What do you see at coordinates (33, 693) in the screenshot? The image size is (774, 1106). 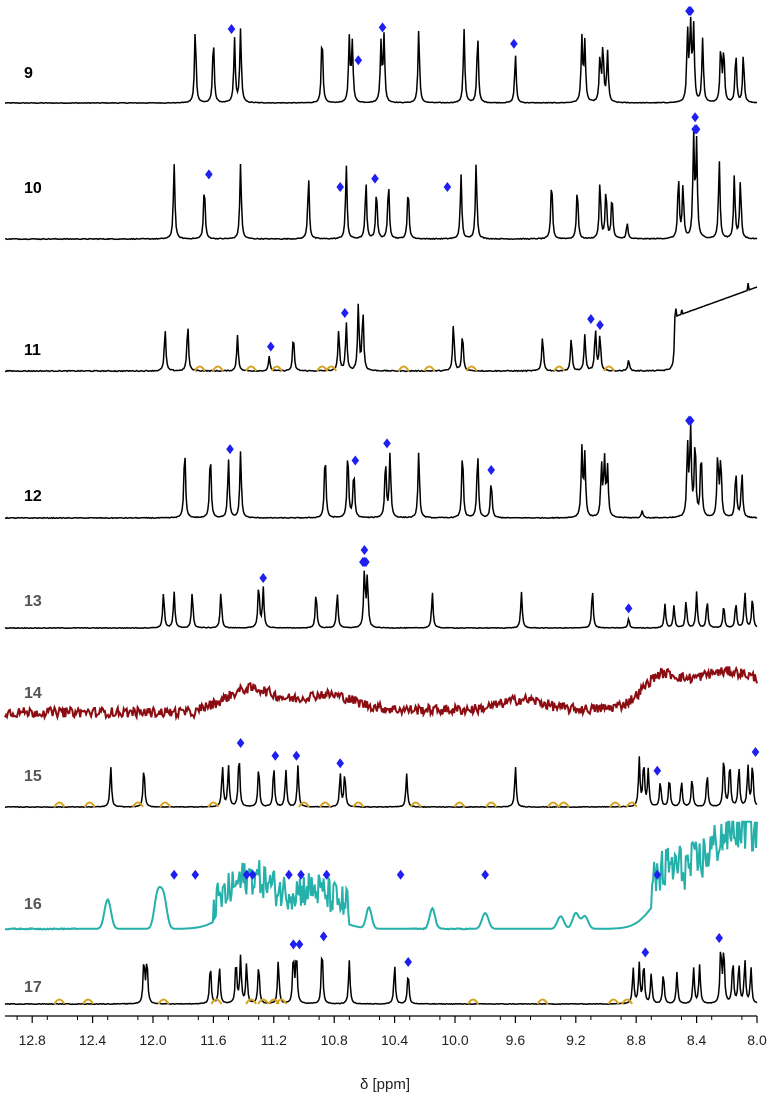 I see `spectrum-label-14: 14` at bounding box center [33, 693].